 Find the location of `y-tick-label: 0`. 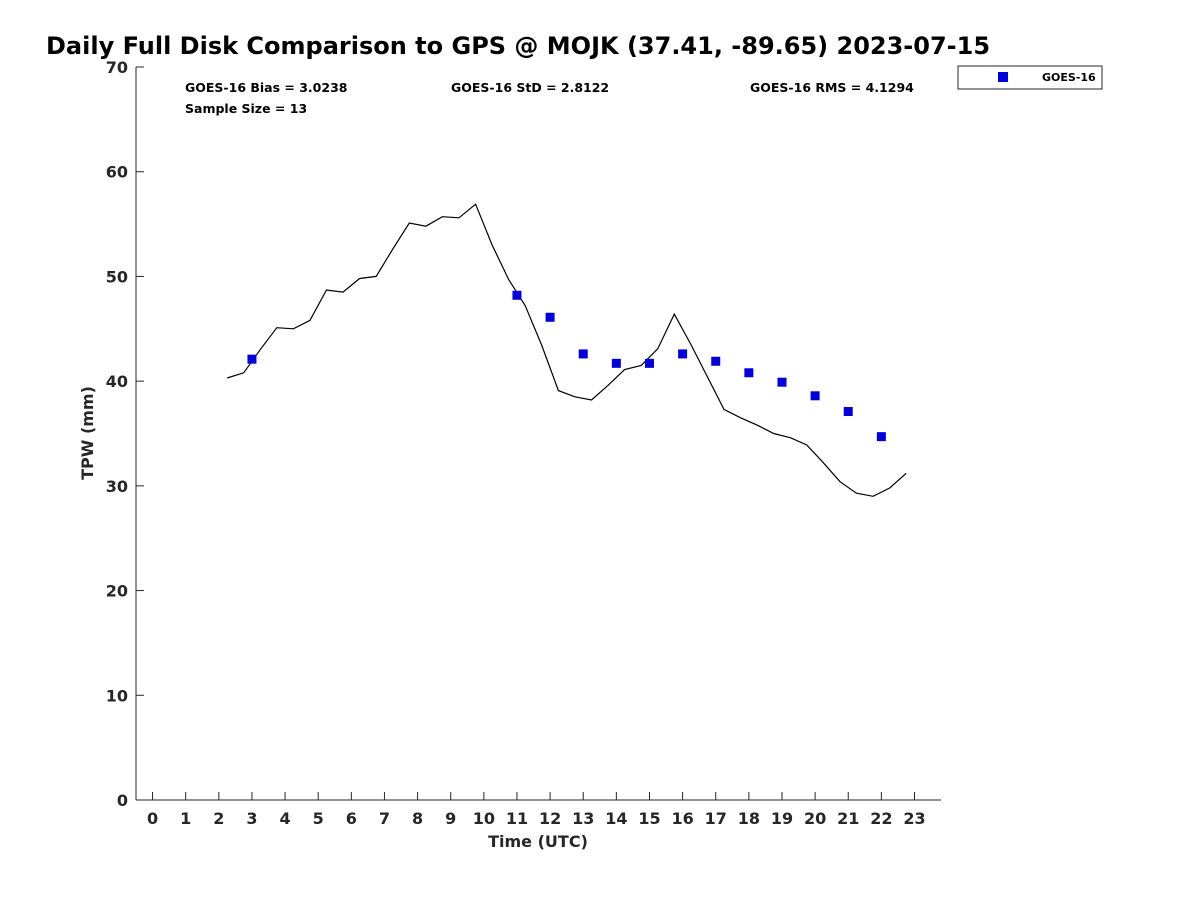

y-tick-label: 0 is located at coordinates (122, 800).